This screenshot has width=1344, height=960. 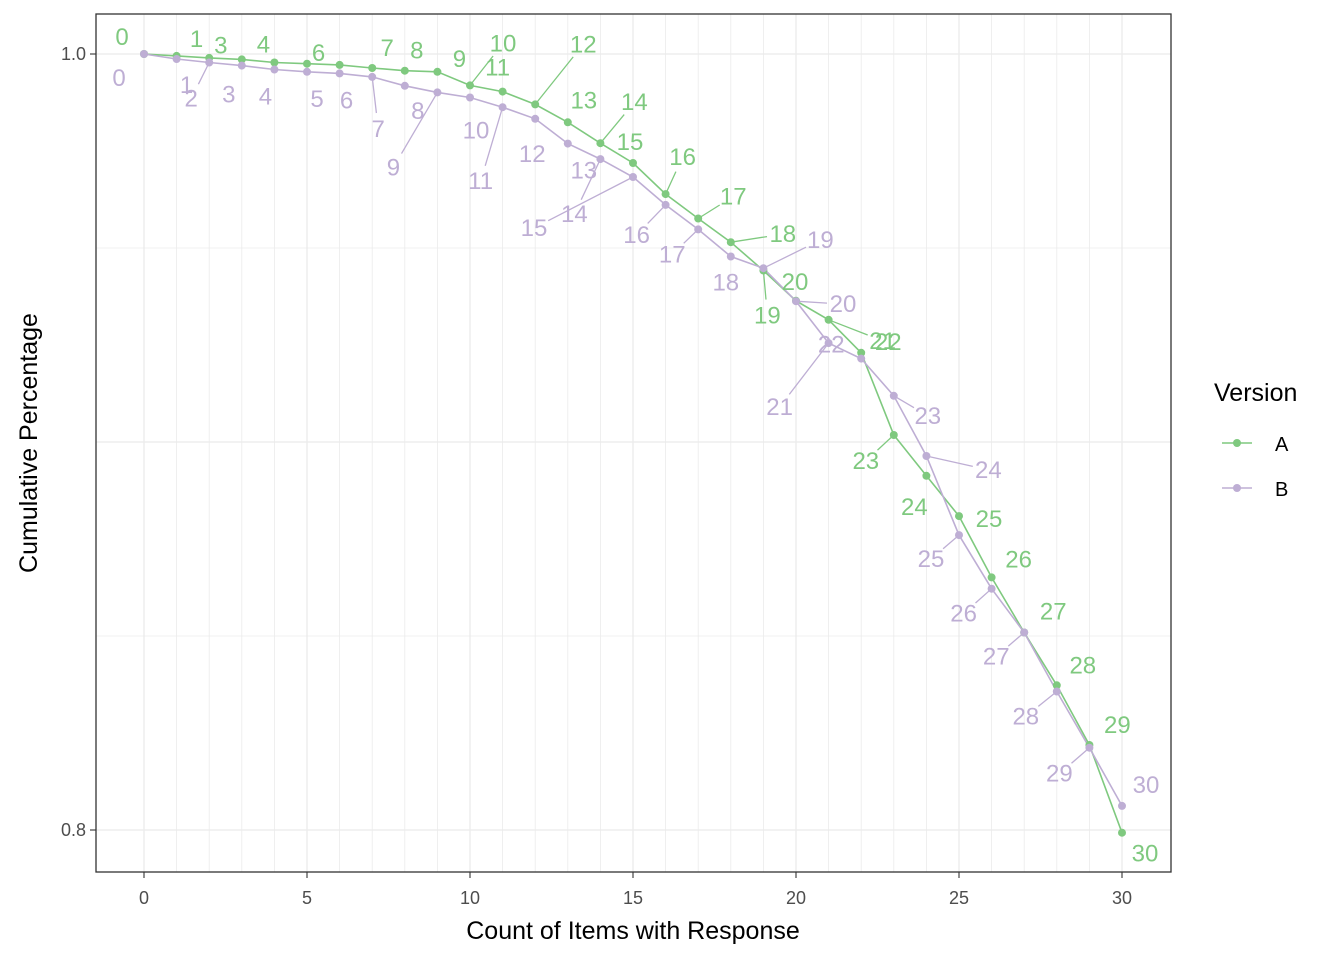 What do you see at coordinates (191, 99) in the screenshot?
I see `point-label: 2` at bounding box center [191, 99].